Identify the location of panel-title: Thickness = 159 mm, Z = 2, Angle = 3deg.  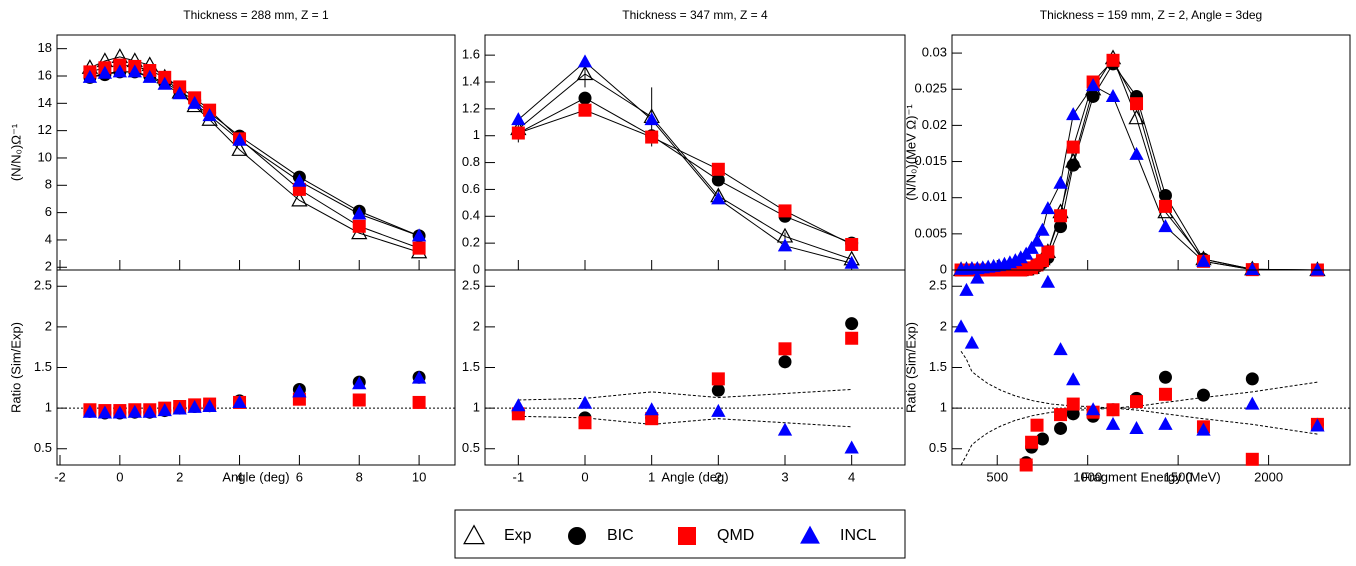
(1151, 15).